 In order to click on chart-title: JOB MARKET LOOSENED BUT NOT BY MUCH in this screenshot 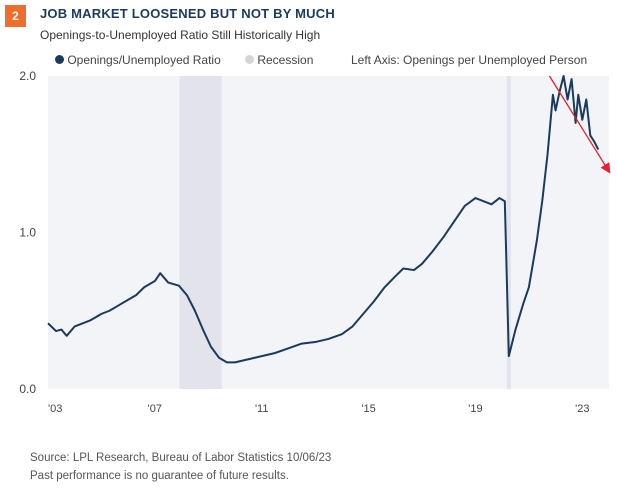, I will do `click(187, 13)`.